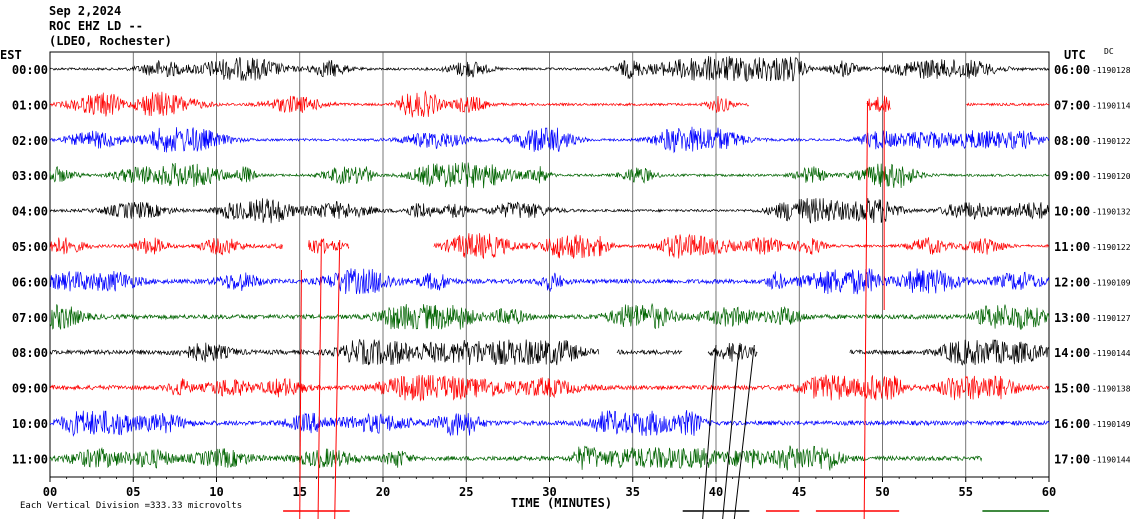  What do you see at coordinates (561, 503) in the screenshot?
I see `x-axis-label: TIME (MINUTES)` at bounding box center [561, 503].